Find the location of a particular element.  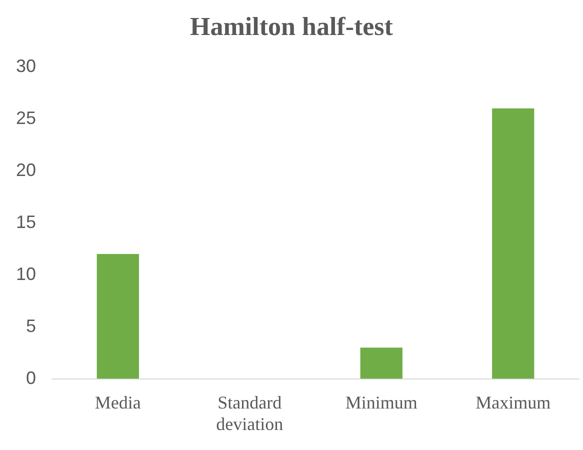

y-tick-label: 30 is located at coordinates (26, 66).